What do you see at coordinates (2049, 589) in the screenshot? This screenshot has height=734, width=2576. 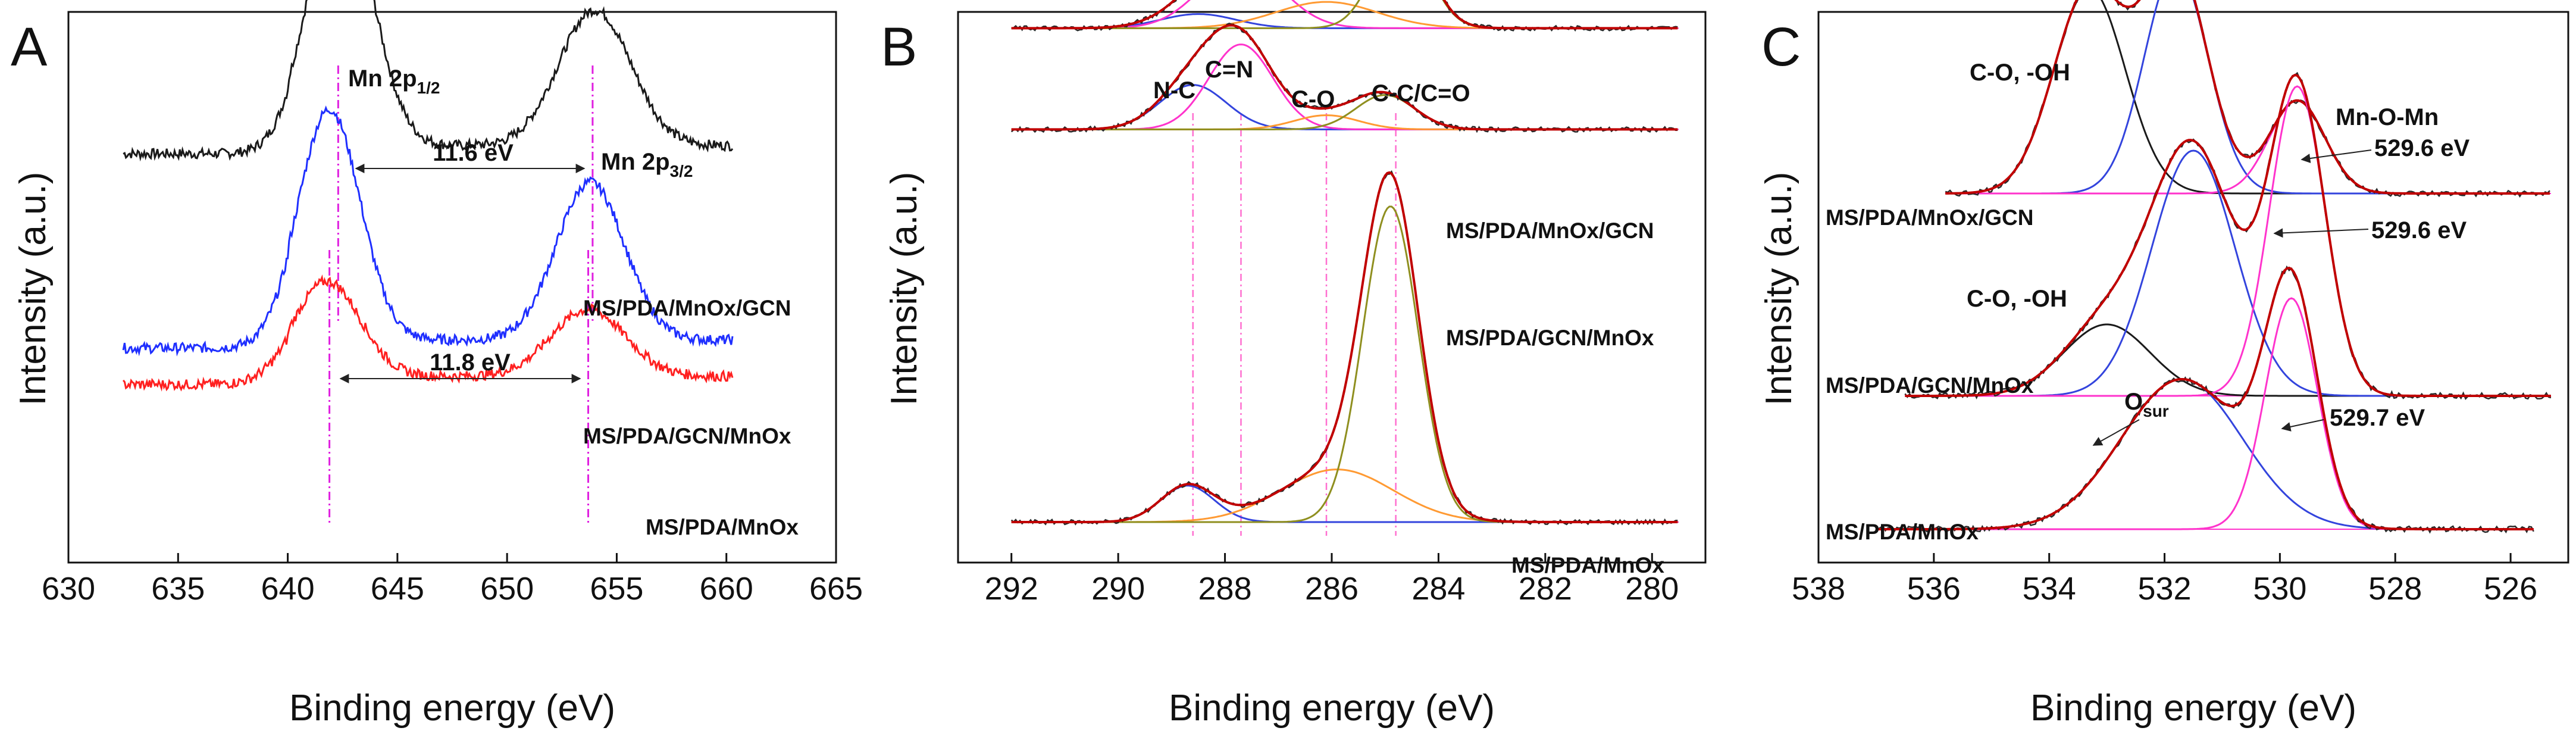 I see `panel-c-x-tick-label: 534` at bounding box center [2049, 589].